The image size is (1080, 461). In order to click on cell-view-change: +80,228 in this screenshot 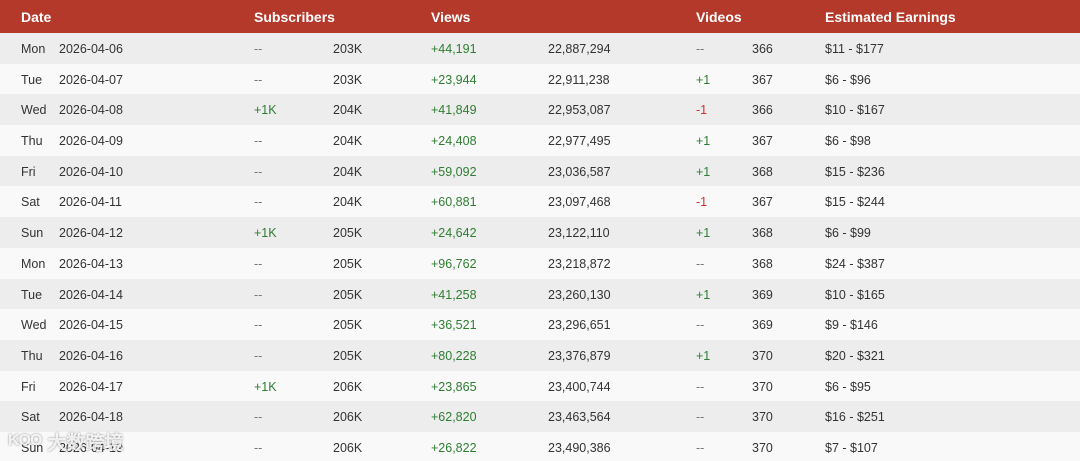, I will do `click(454, 355)`.